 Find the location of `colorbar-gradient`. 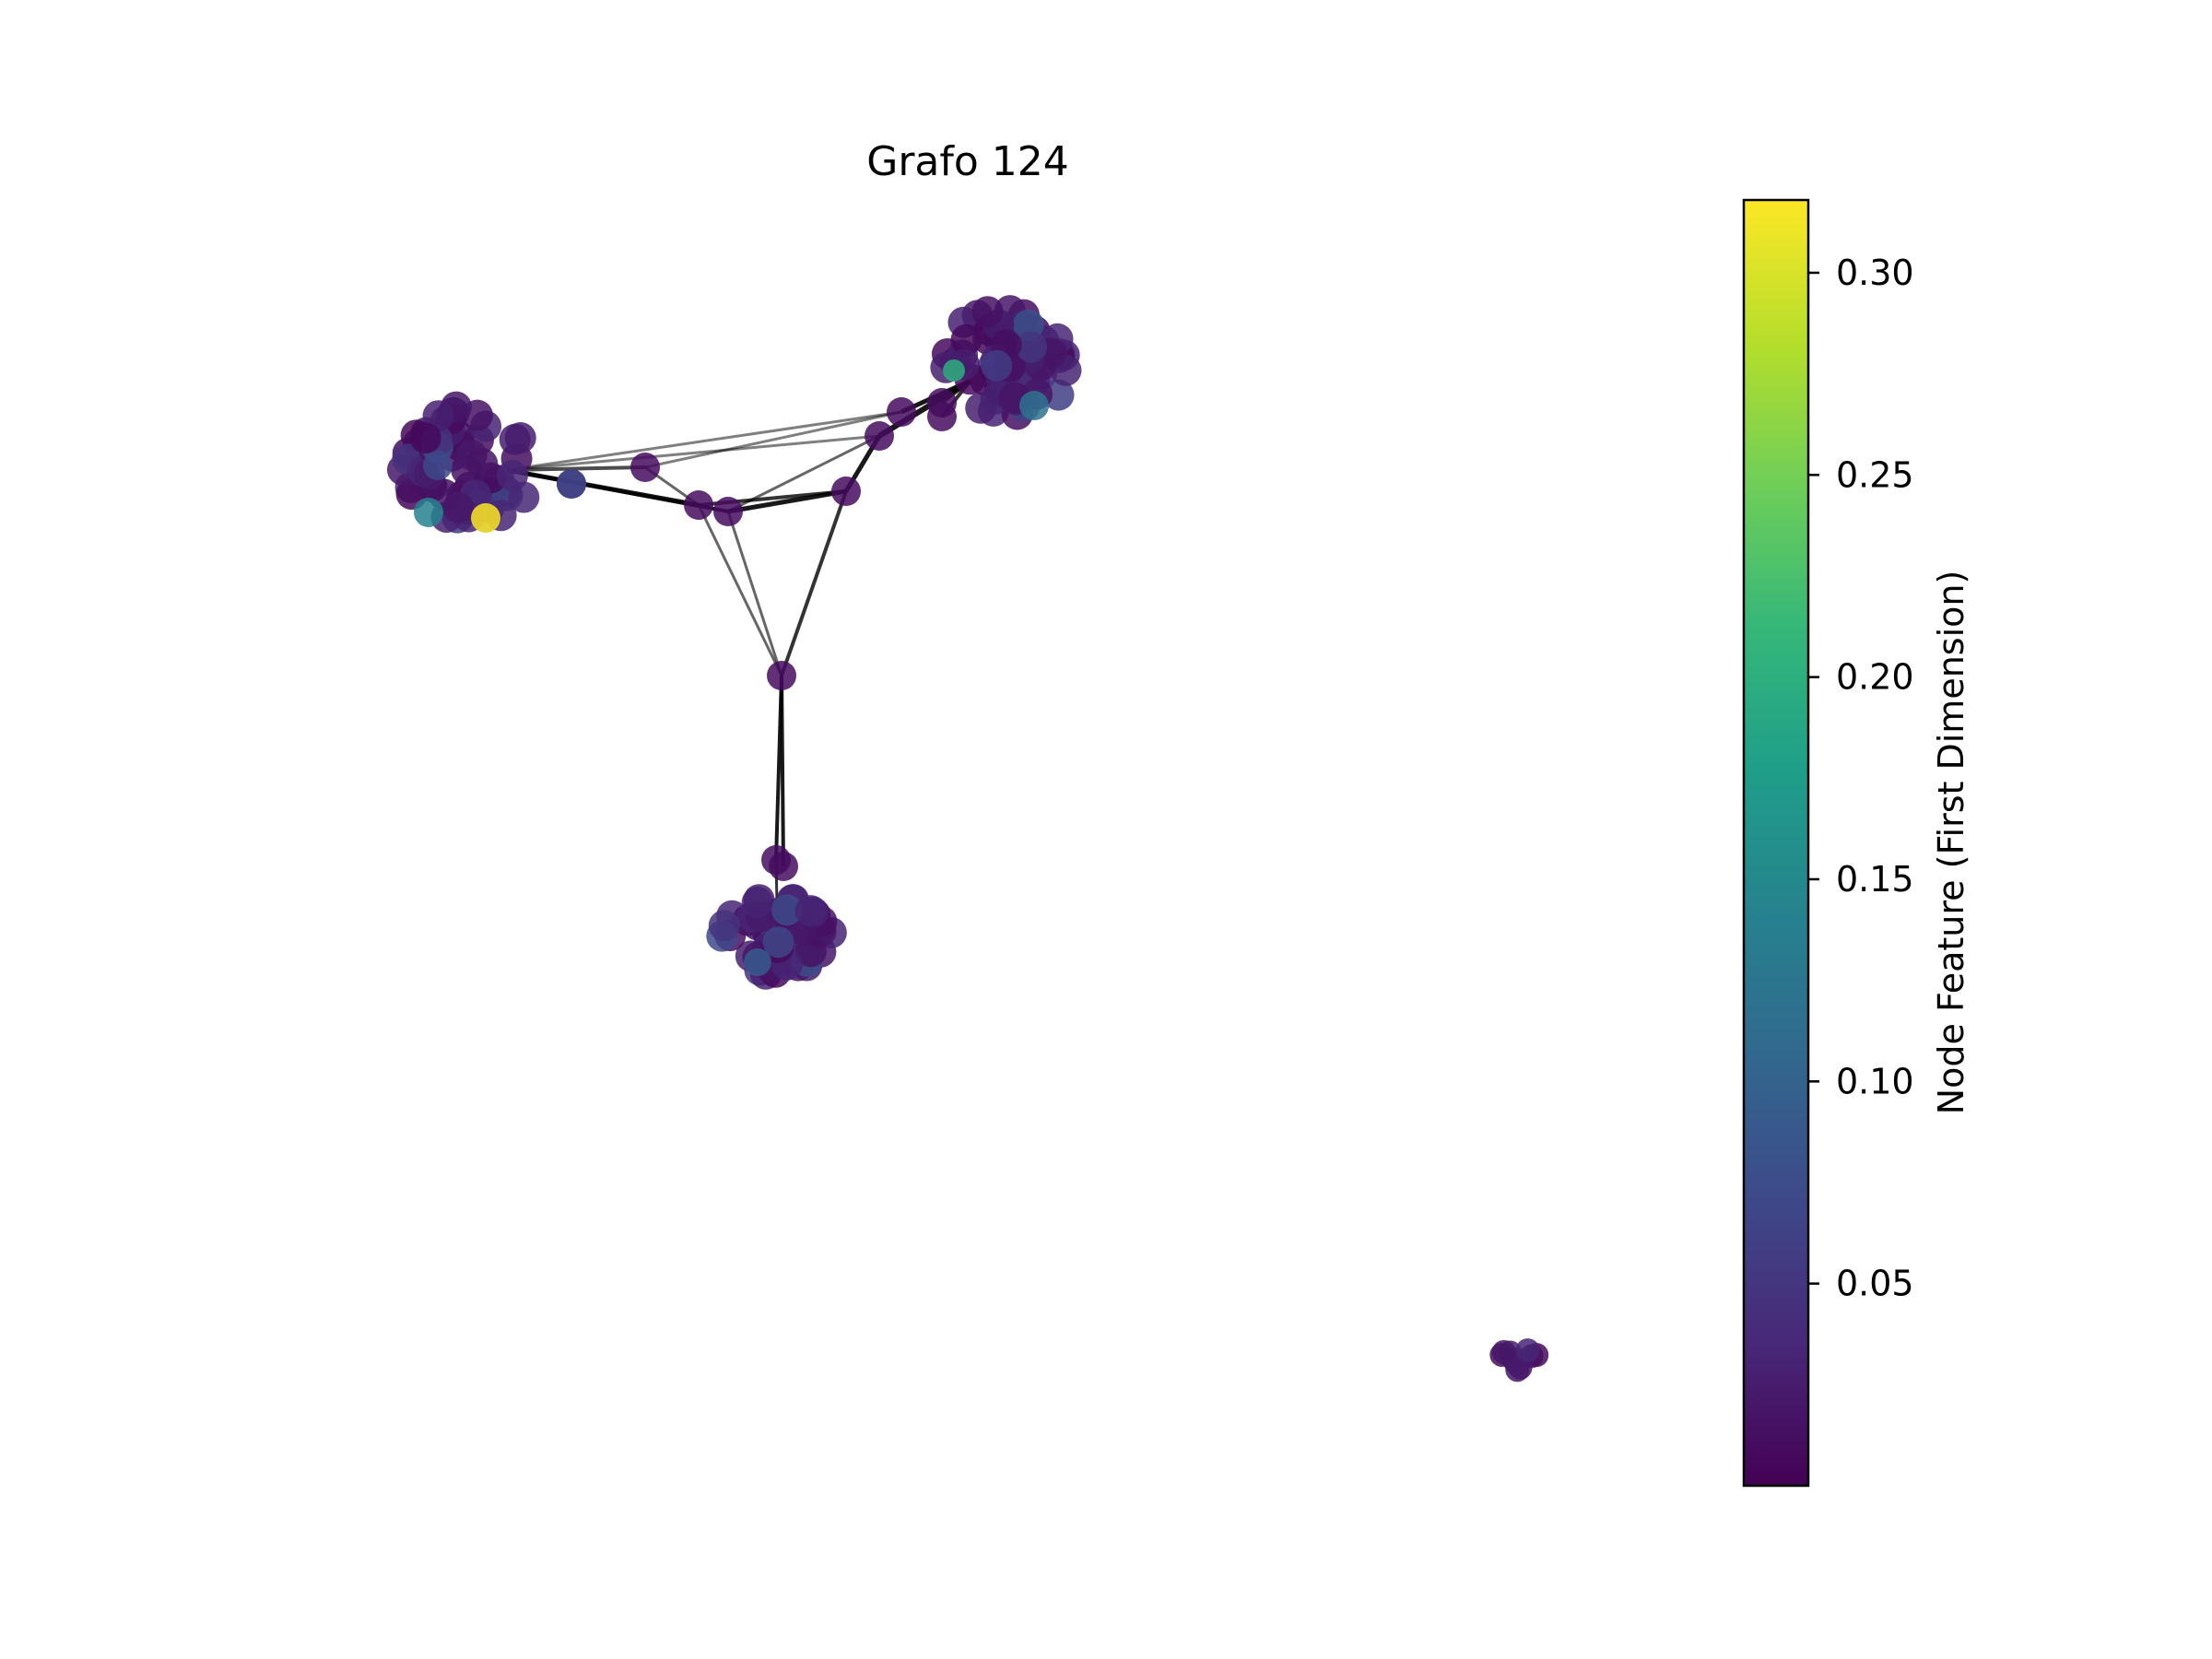

colorbar-gradient is located at coordinates (1776, 843).